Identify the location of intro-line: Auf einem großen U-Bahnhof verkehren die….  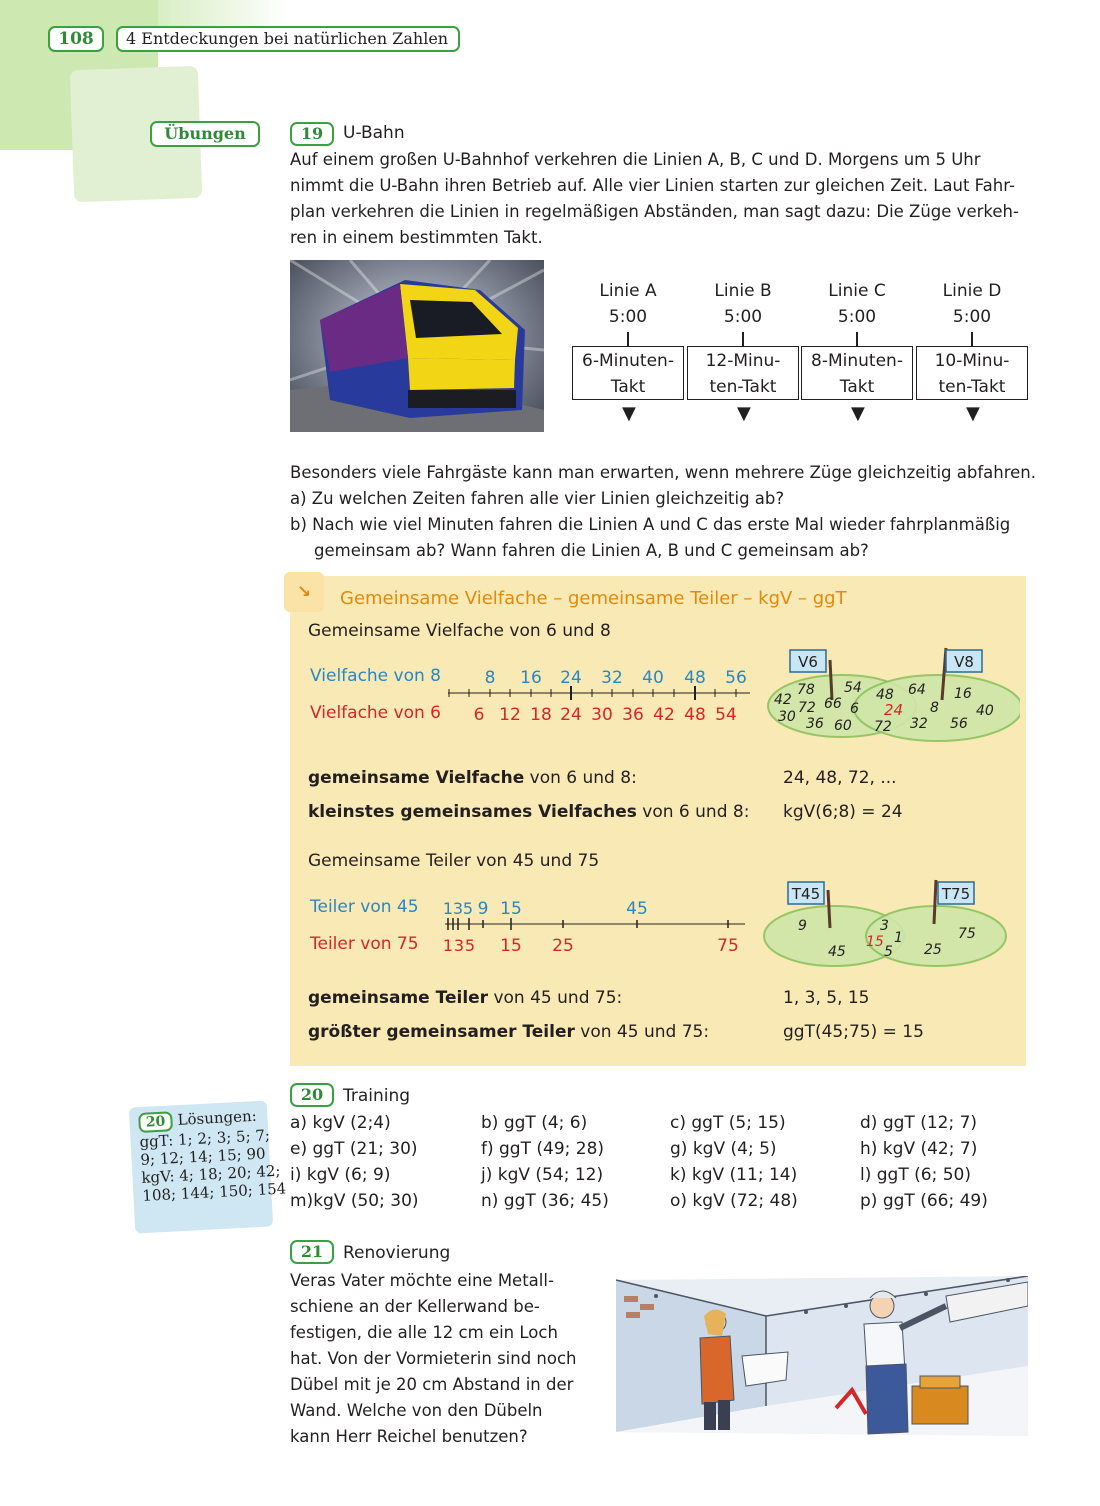
(635, 159).